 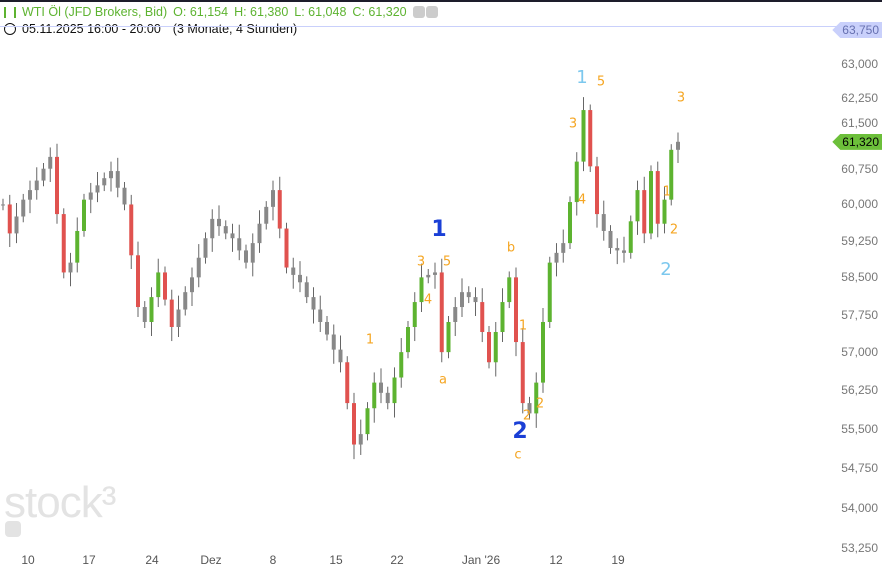 I want to click on wave-label: 4, so click(x=428, y=300).